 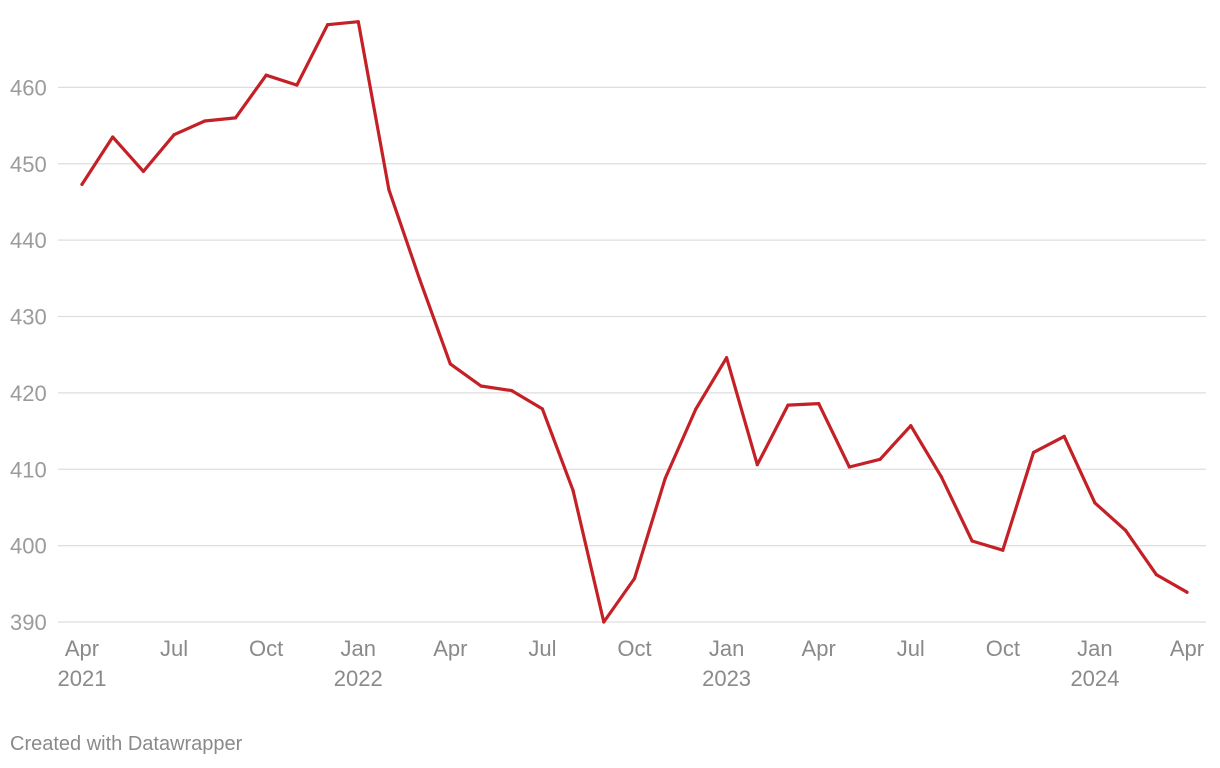 I want to click on x-tick-year-label: 2023, so click(x=726, y=678).